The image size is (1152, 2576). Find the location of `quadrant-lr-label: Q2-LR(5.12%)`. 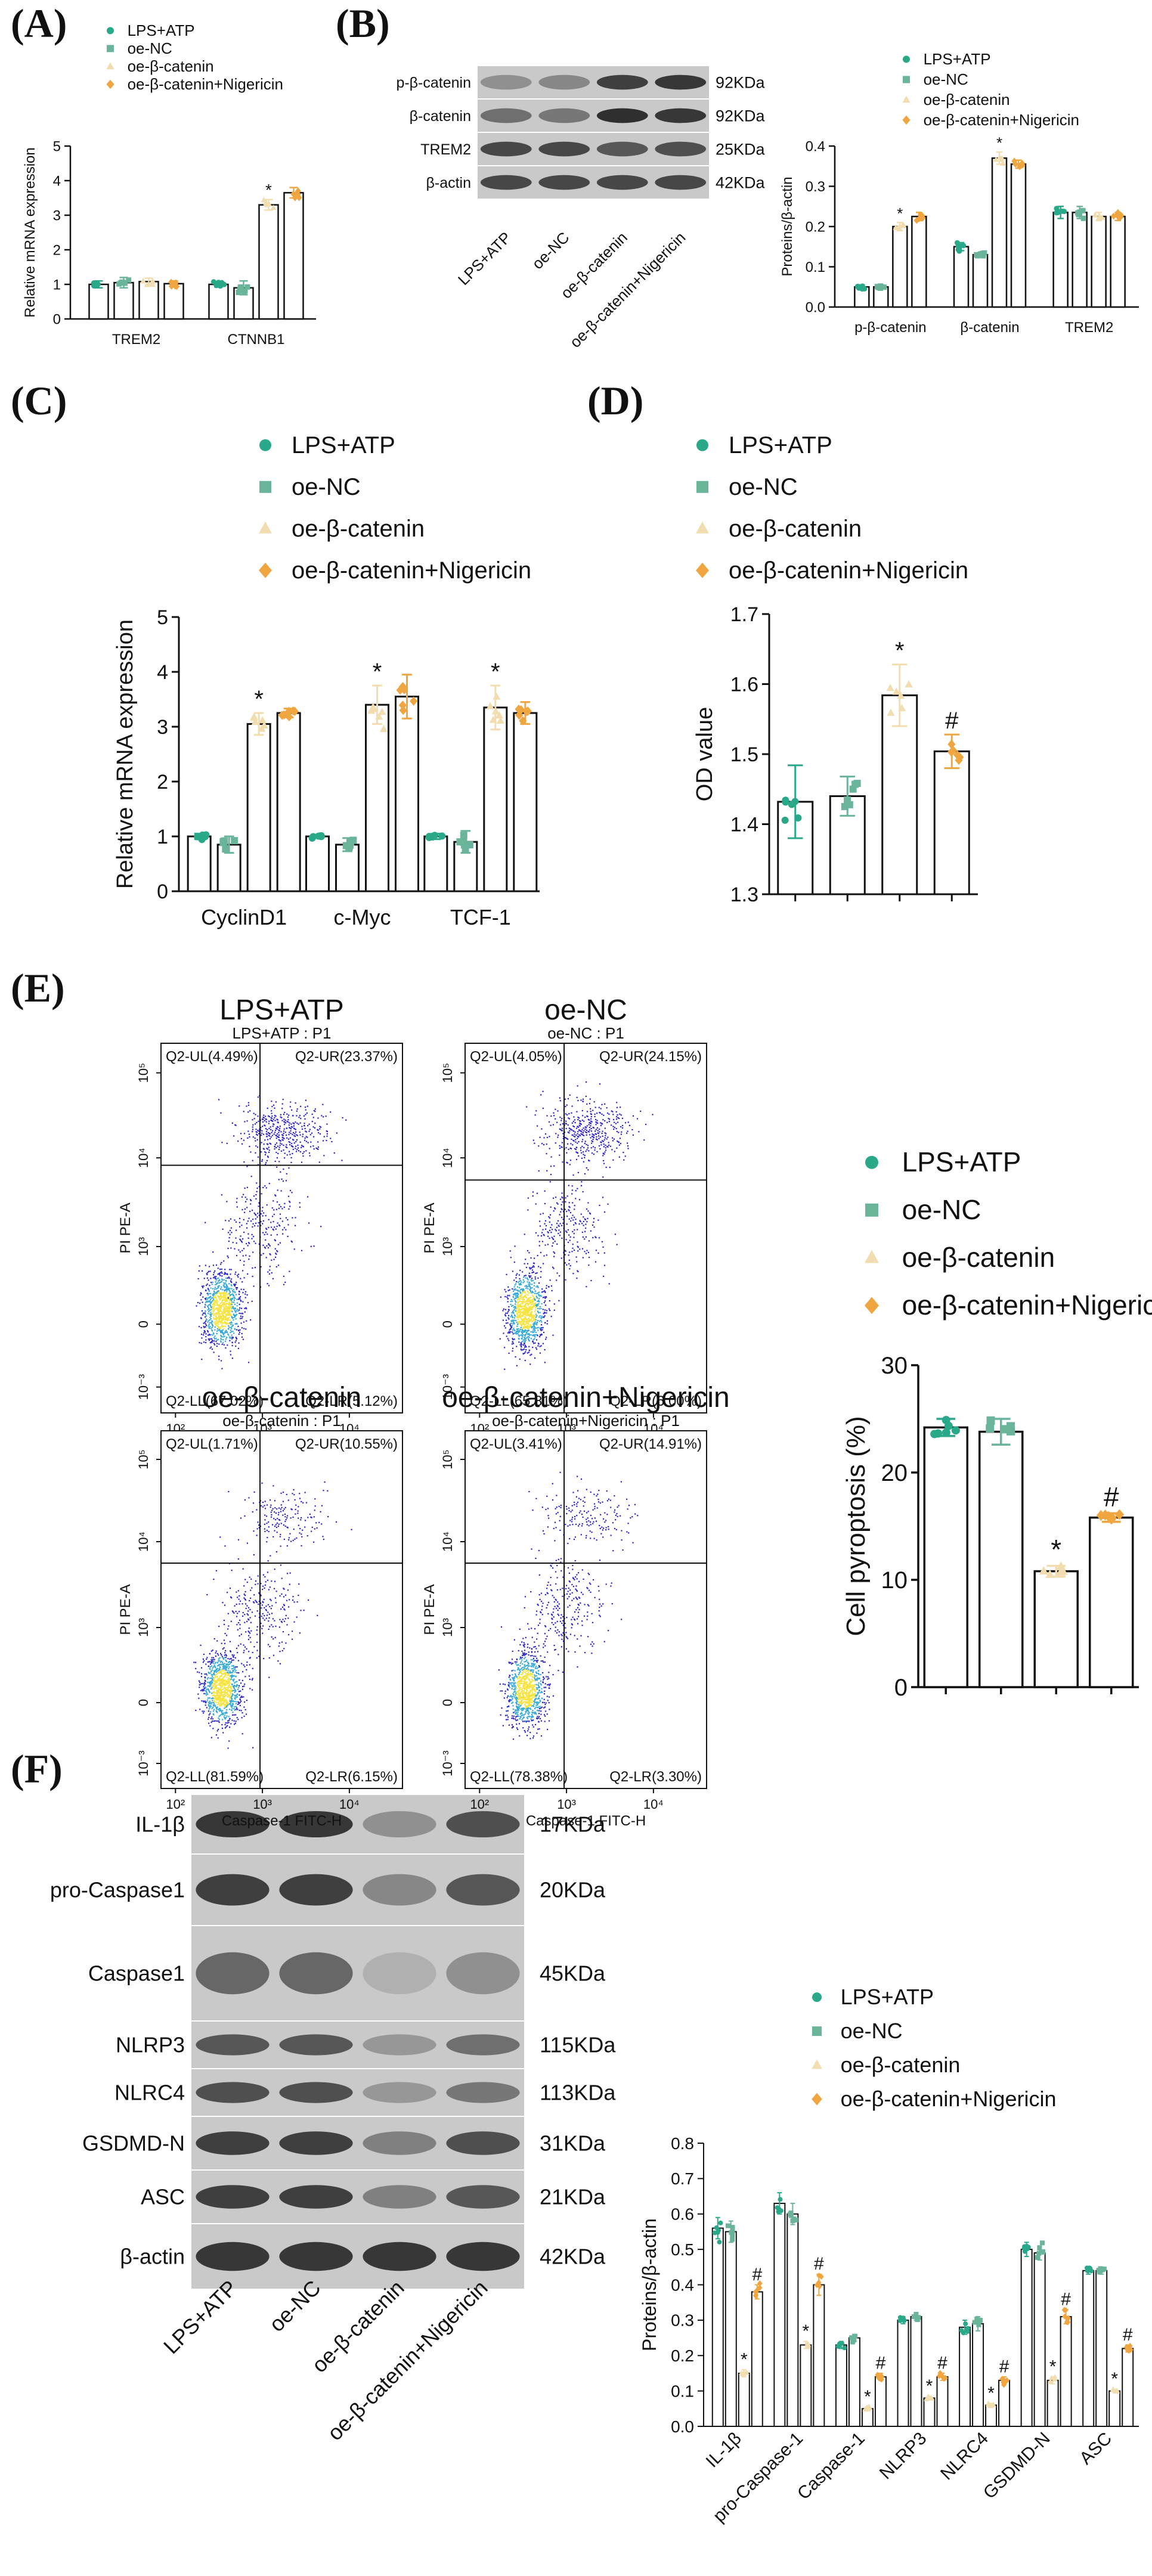

quadrant-lr-label: Q2-LR(5.12%) is located at coordinates (351, 1401).